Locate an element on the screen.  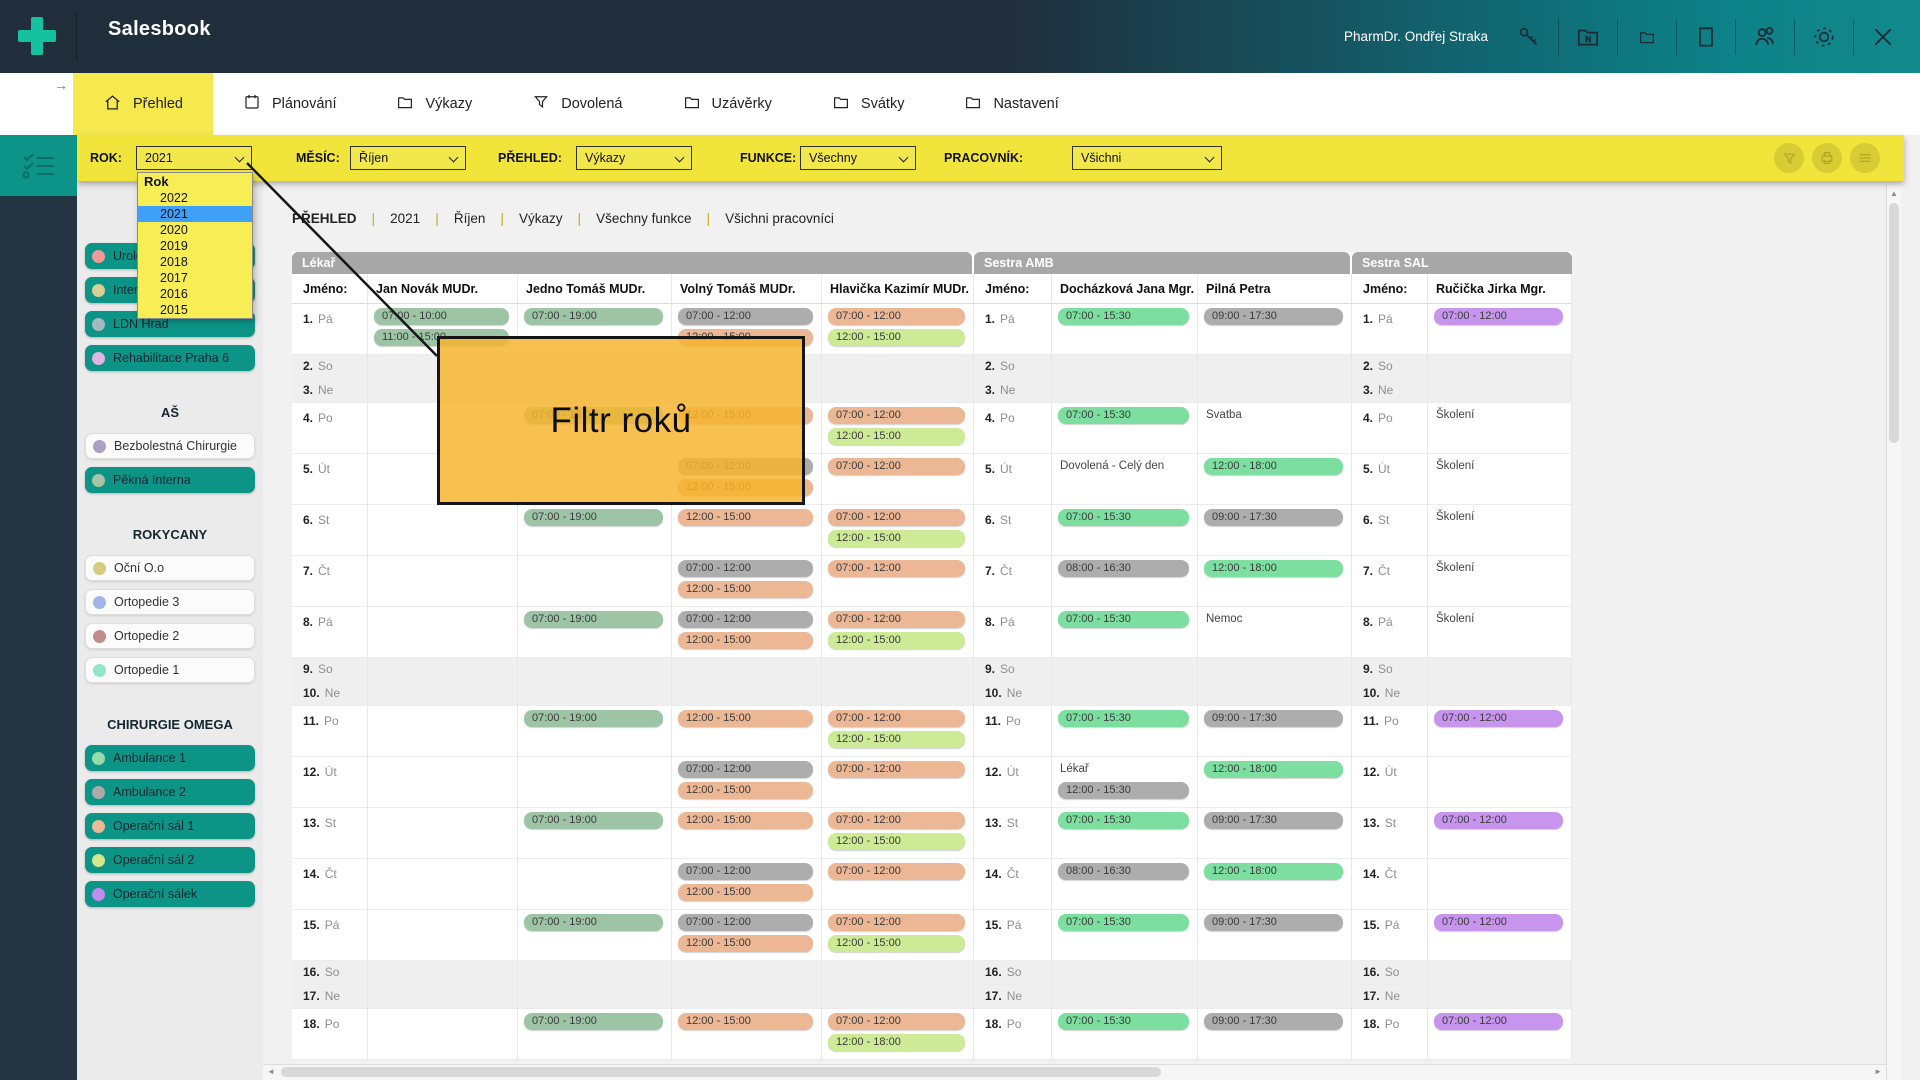
sidebar-item: Pěkná Interna is located at coordinates (170, 480).